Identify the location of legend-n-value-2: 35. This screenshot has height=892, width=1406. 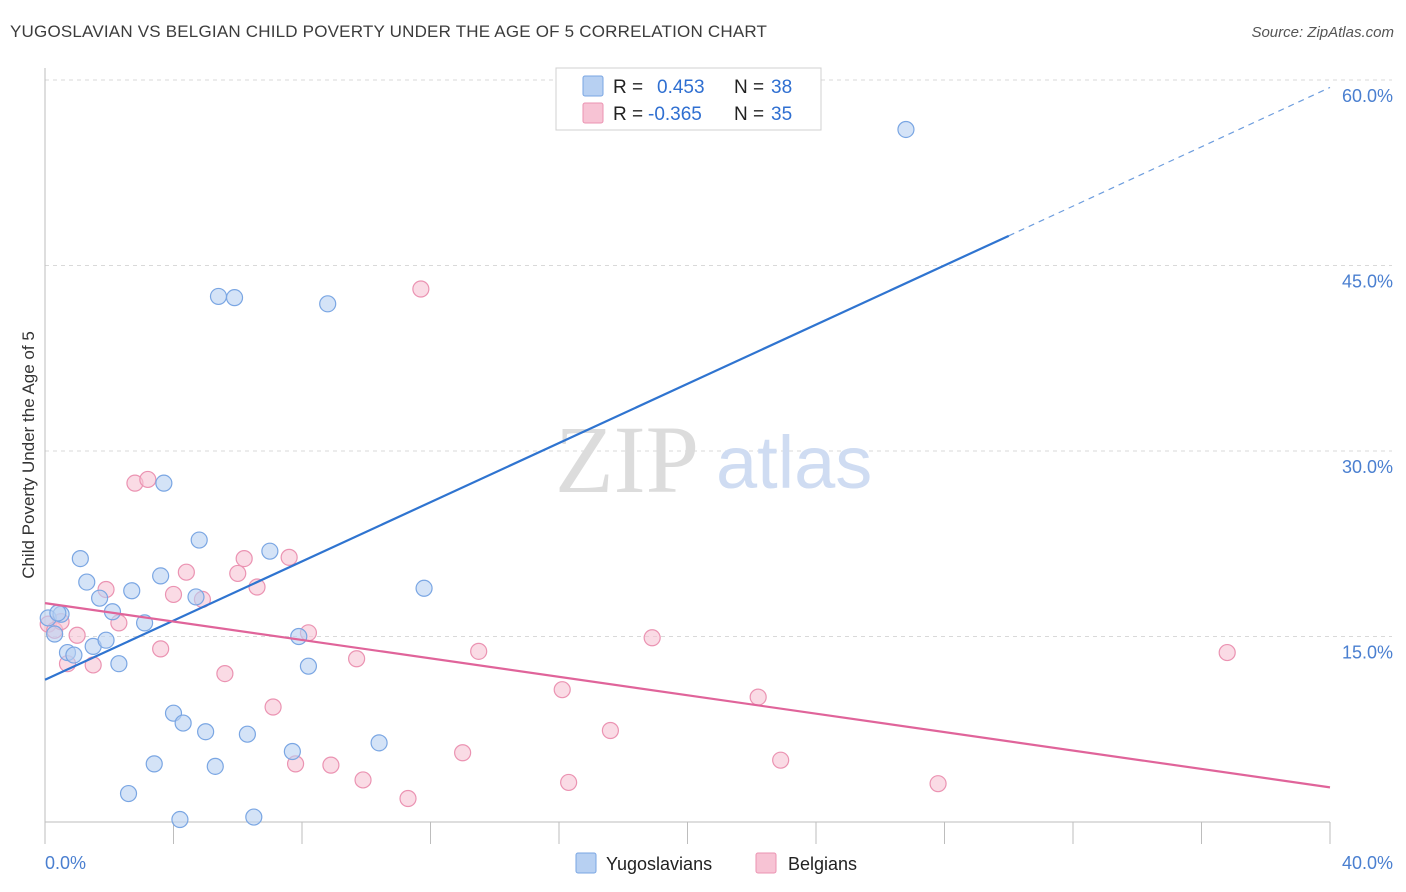
(781, 114).